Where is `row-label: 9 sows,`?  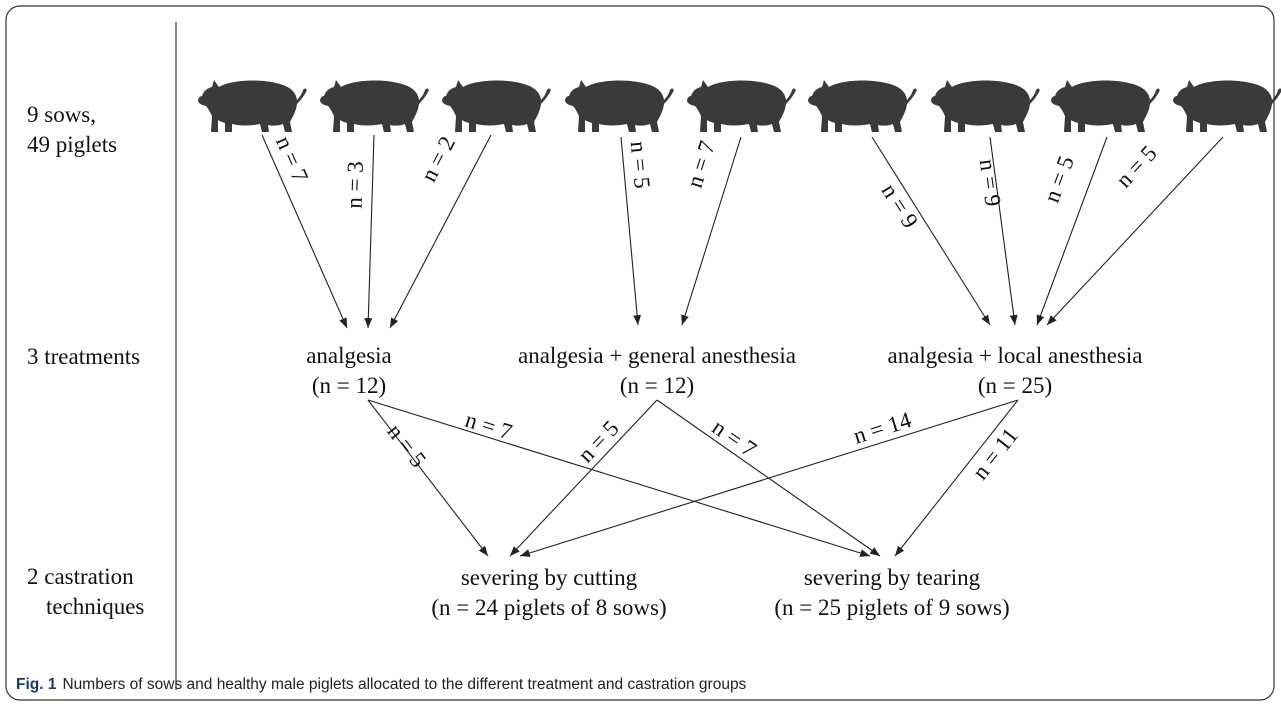
row-label: 9 sows, is located at coordinates (61, 114).